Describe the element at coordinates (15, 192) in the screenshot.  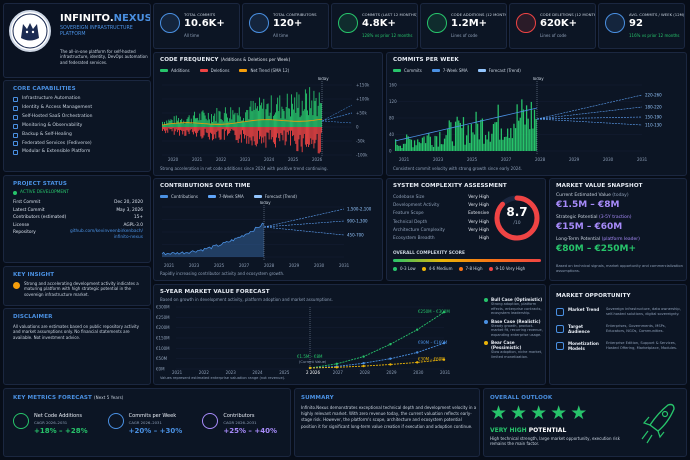
I see `status-dot-icon` at that location.